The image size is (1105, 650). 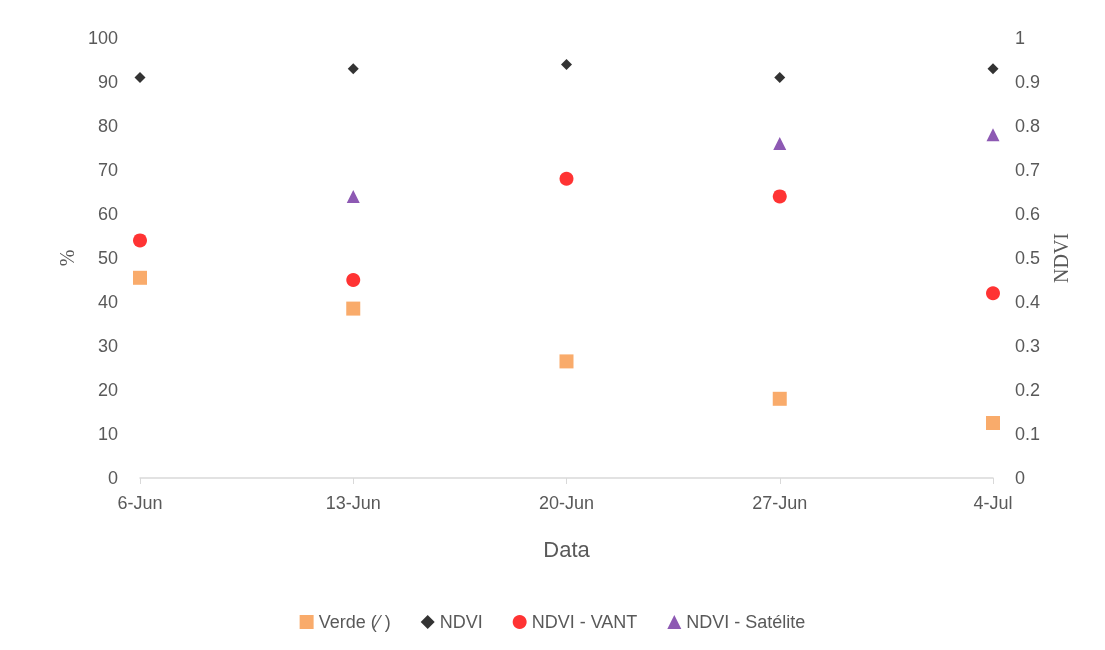 I want to click on y2-tick-label: 0.4, so click(x=1028, y=302).